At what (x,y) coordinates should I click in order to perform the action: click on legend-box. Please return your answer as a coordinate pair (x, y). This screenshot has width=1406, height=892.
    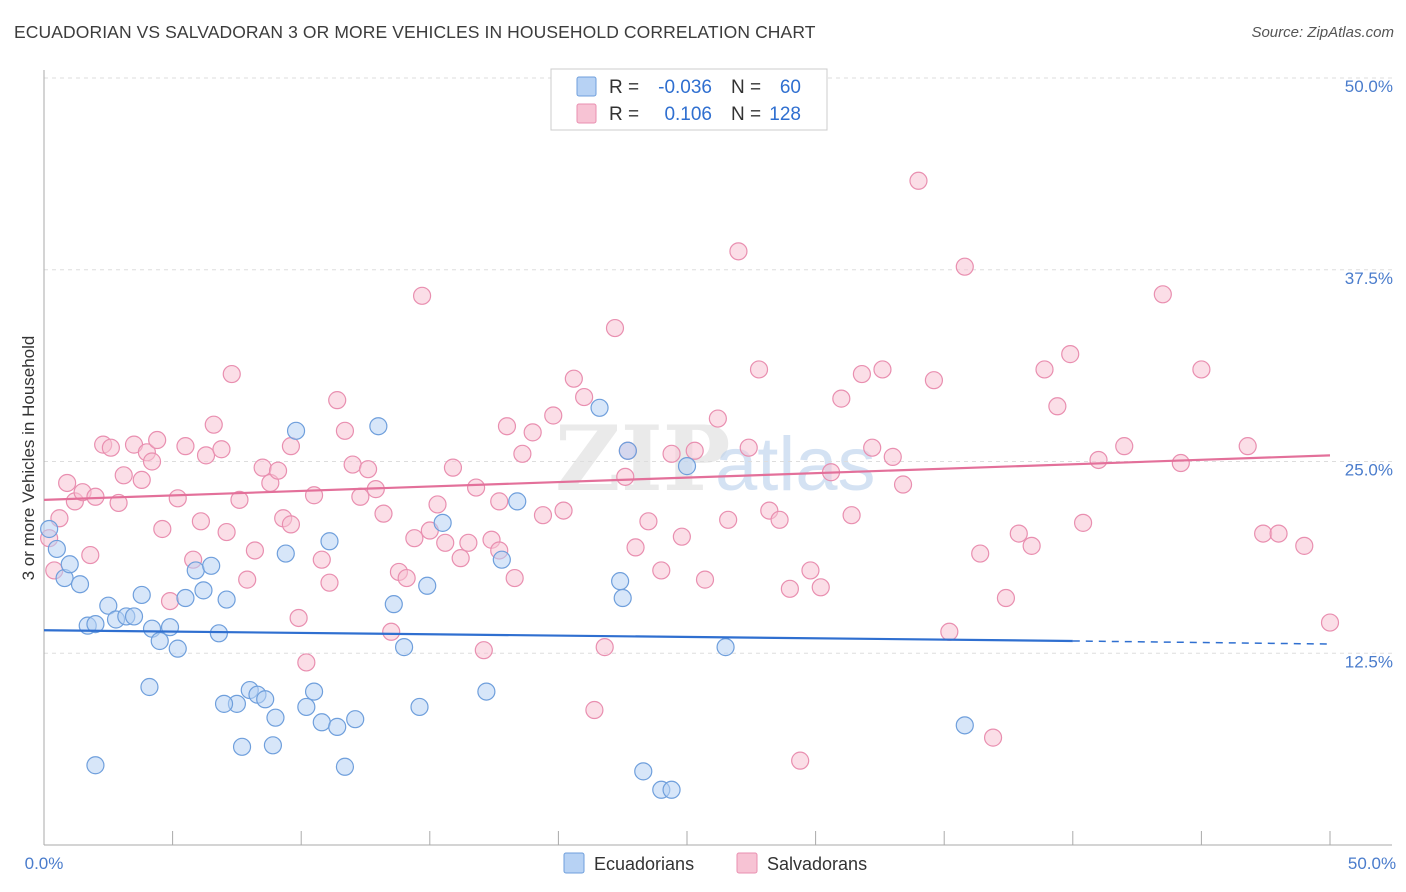
    Looking at the image, I should click on (689, 99).